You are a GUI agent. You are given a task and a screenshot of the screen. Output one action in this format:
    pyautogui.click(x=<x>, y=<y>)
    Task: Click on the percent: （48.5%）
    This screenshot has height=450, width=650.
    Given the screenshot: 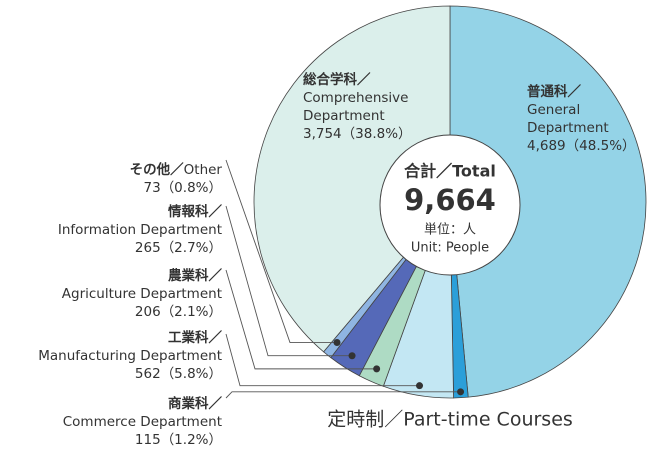 What is the action you would take?
    pyautogui.click(x=601, y=146)
    